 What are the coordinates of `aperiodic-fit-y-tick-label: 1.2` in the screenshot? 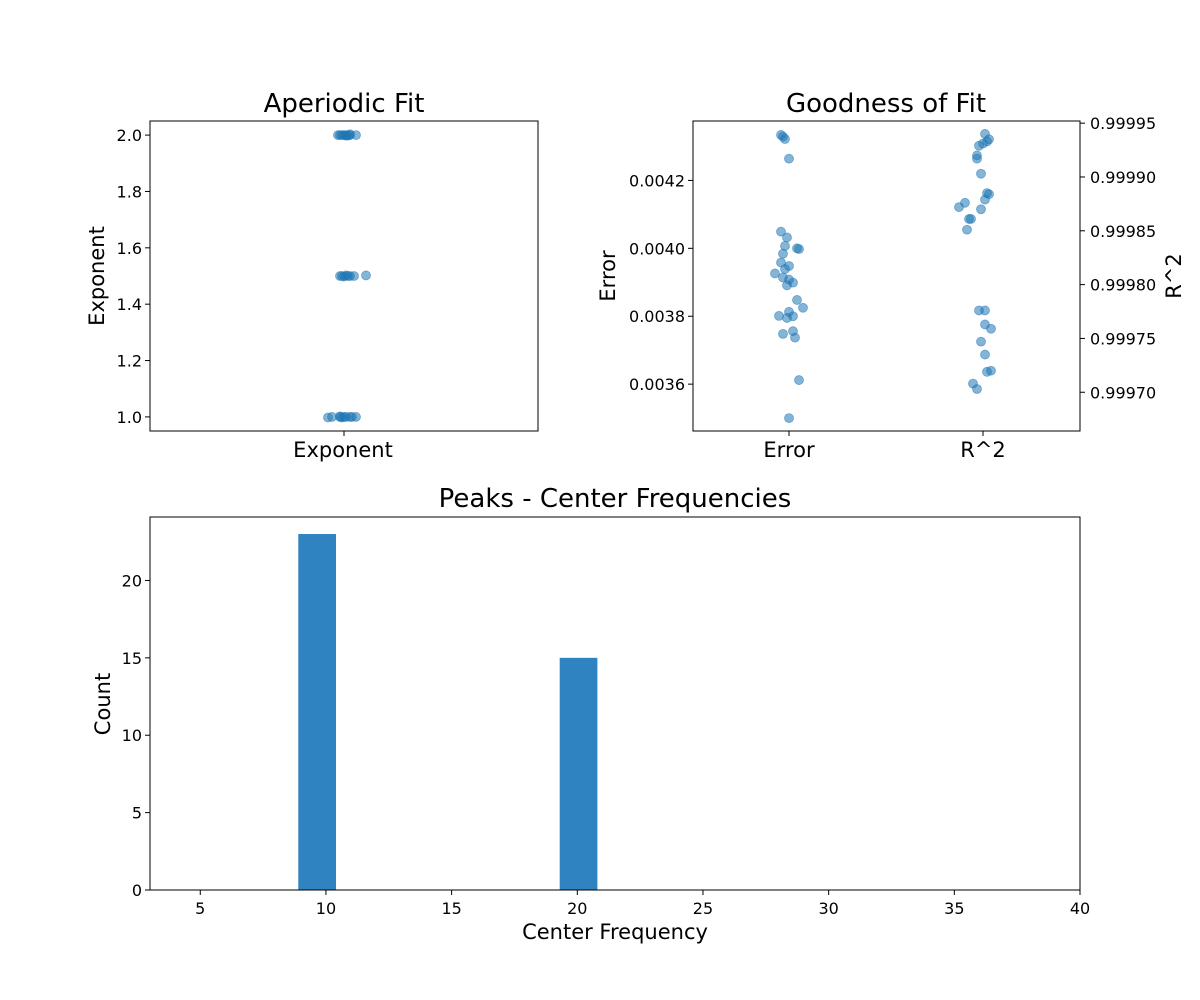 It's located at (129, 361).